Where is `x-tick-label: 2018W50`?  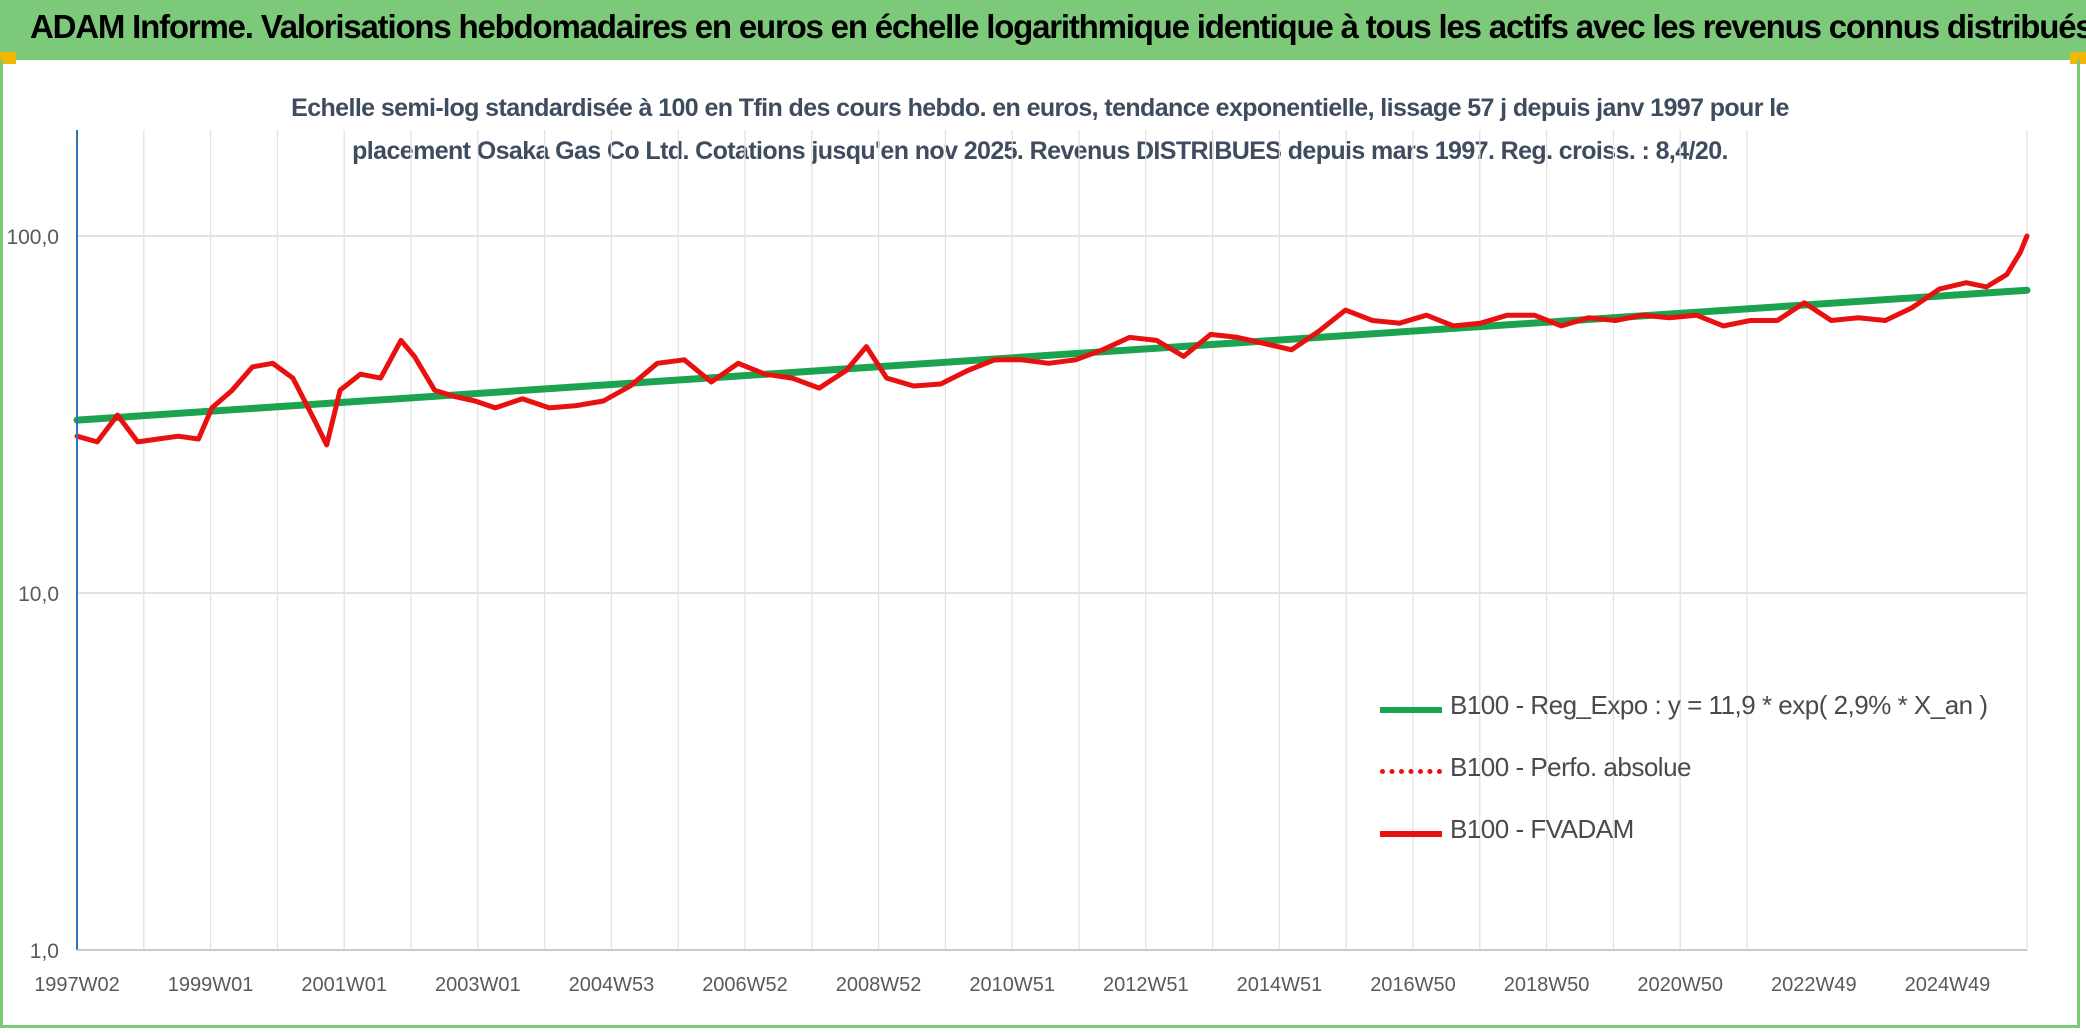
x-tick-label: 2018W50 is located at coordinates (1547, 985).